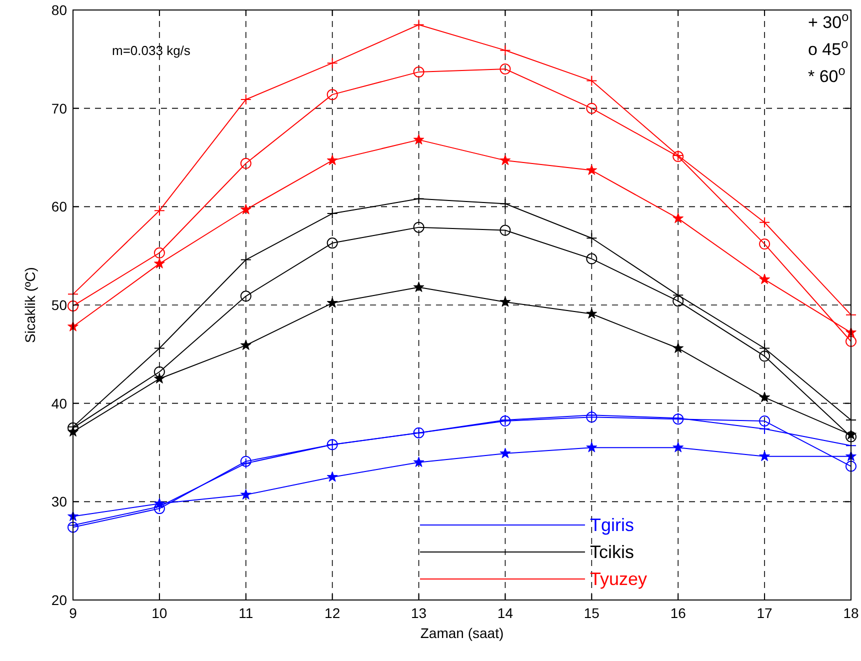  I want to click on y-tick-label: 60, so click(59, 206).